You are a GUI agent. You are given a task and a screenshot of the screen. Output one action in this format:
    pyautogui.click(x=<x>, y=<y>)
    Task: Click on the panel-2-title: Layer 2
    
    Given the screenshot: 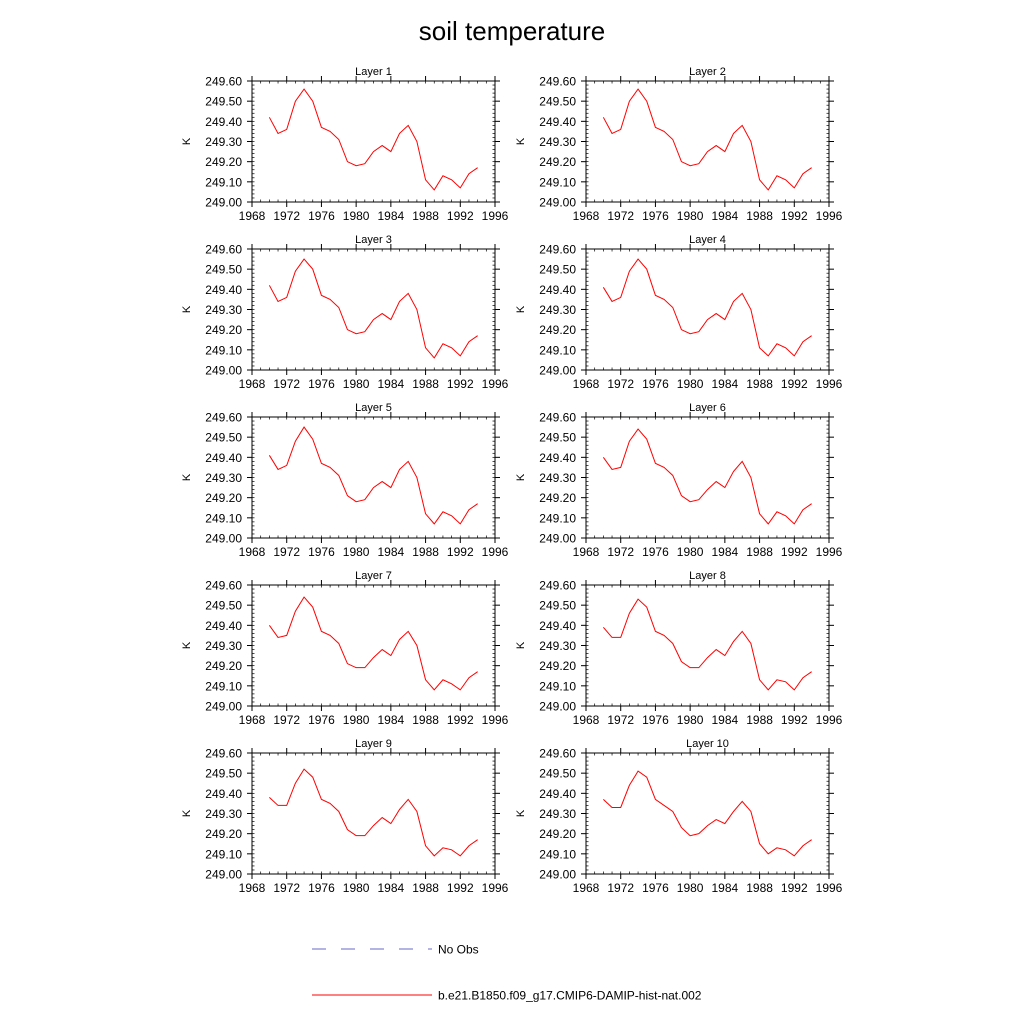 What is the action you would take?
    pyautogui.click(x=707, y=72)
    